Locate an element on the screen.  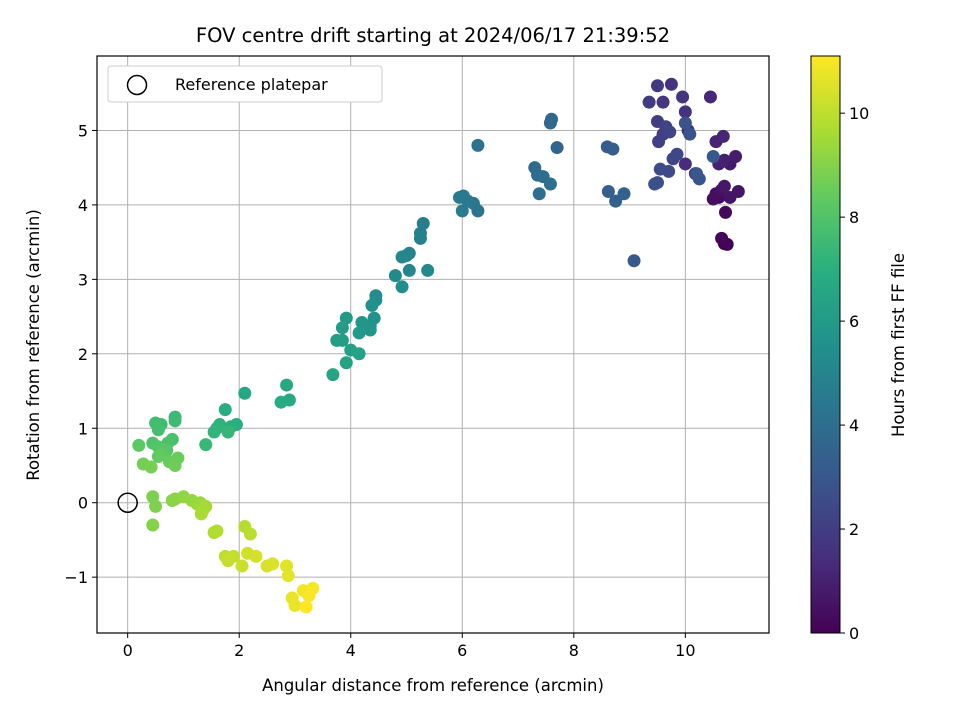
colorbar-tick-label: 6 is located at coordinates (854, 321).